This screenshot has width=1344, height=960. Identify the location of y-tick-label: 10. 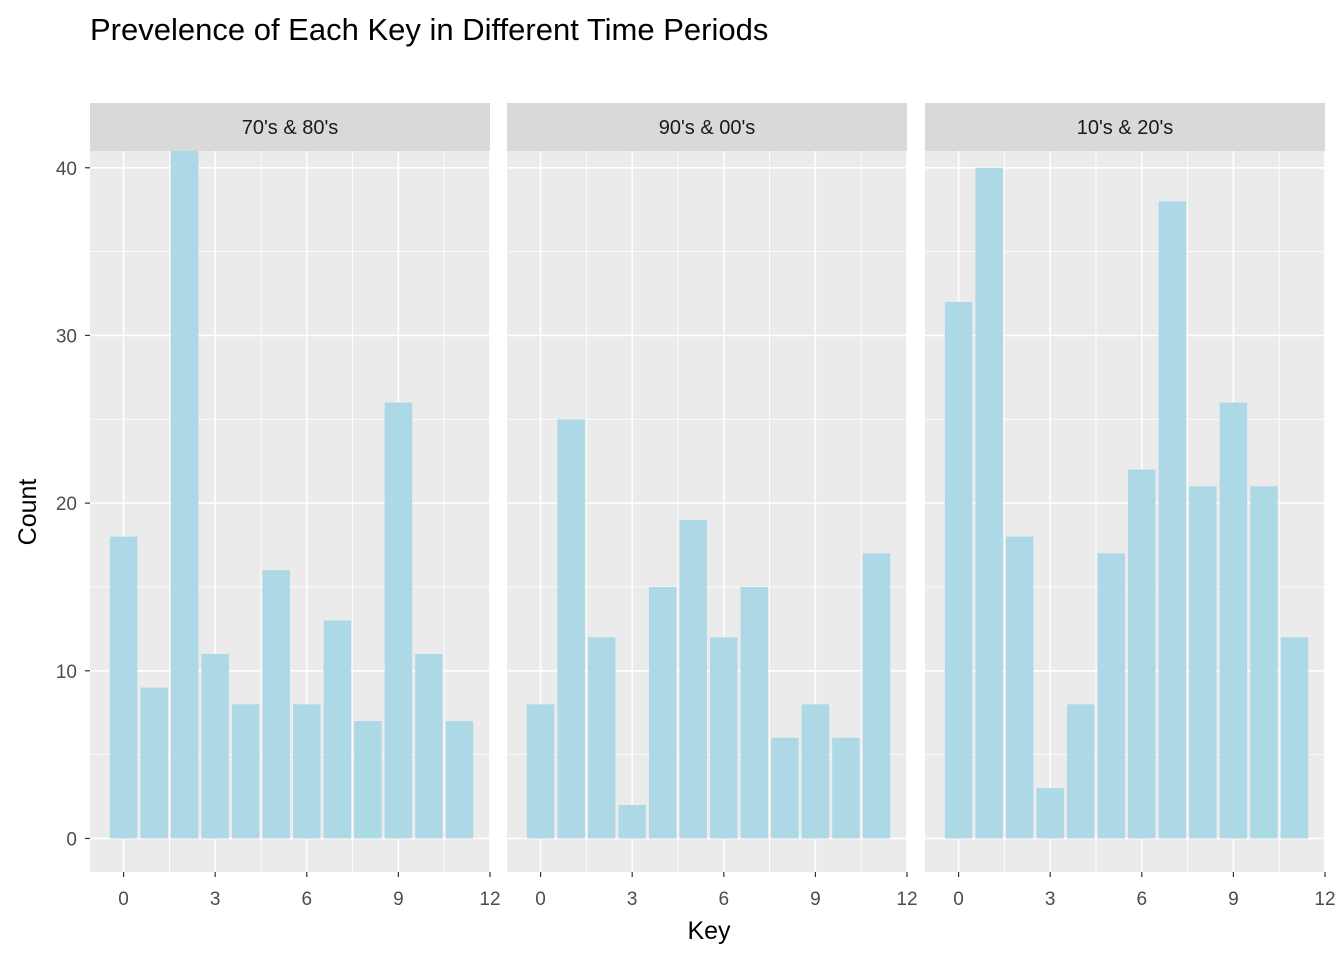
(66, 672).